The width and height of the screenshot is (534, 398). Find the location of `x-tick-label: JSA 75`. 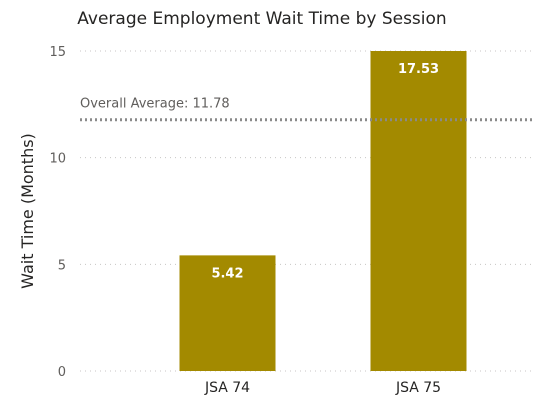

x-tick-label: JSA 75 is located at coordinates (418, 388).